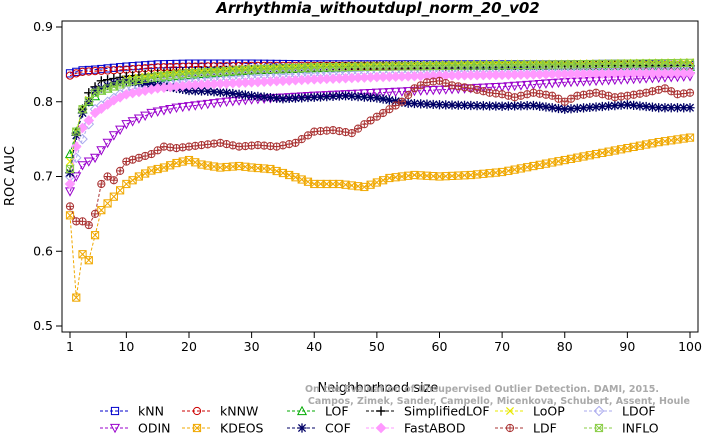 The height and width of the screenshot is (434, 702). Describe the element at coordinates (639, 411) in the screenshot. I see `legend-label: LDOF` at that location.